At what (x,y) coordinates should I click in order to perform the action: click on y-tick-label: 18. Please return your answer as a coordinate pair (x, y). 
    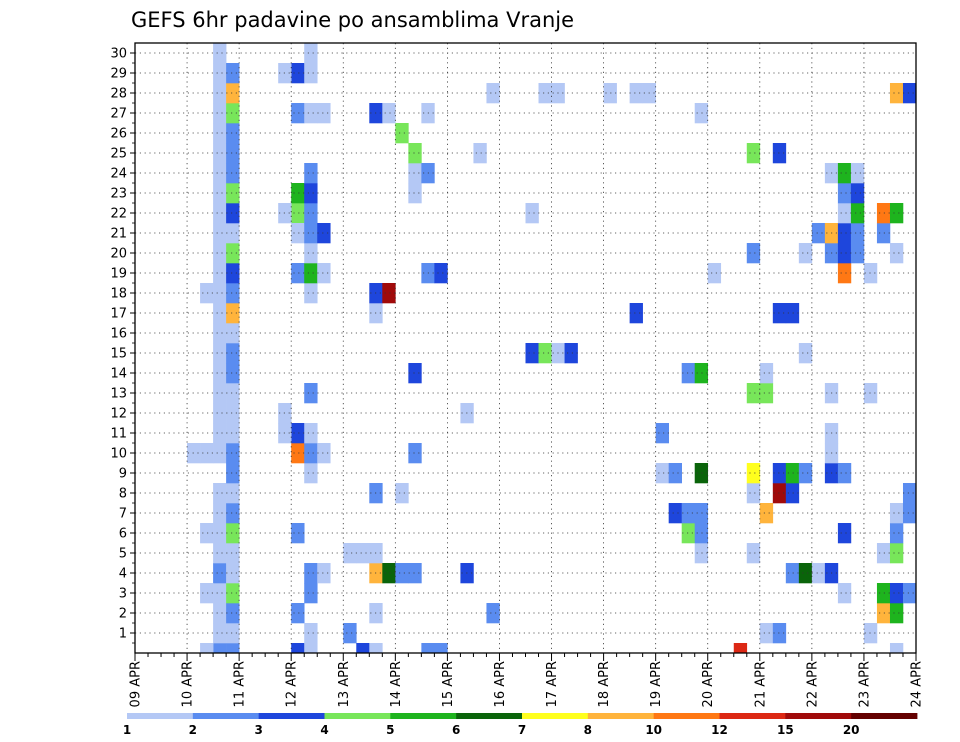
    Looking at the image, I should click on (118, 294).